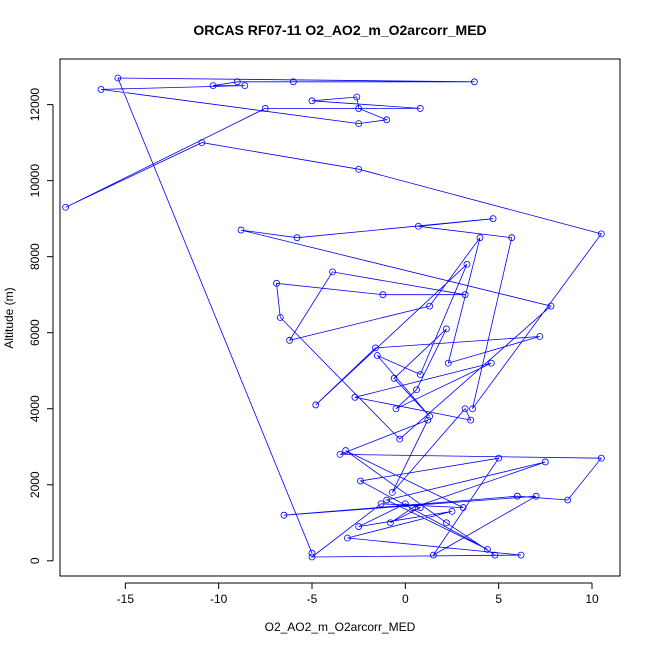 The width and height of the screenshot is (650, 650). I want to click on x-tick-label: 0, so click(405, 599).